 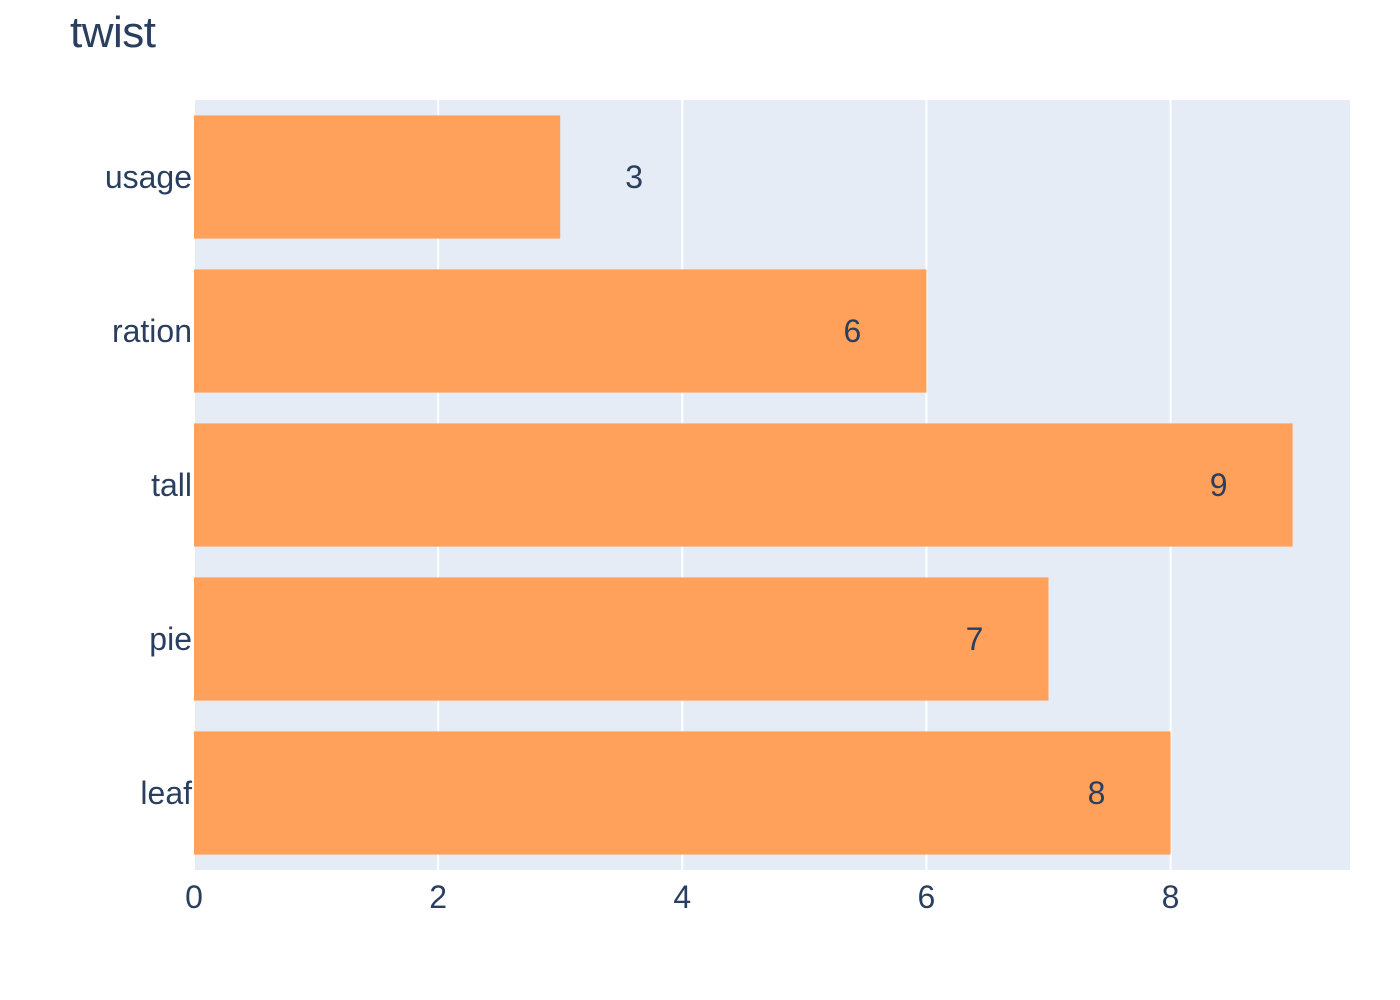 I want to click on y-tick-label-pie: pie, so click(x=170, y=639).